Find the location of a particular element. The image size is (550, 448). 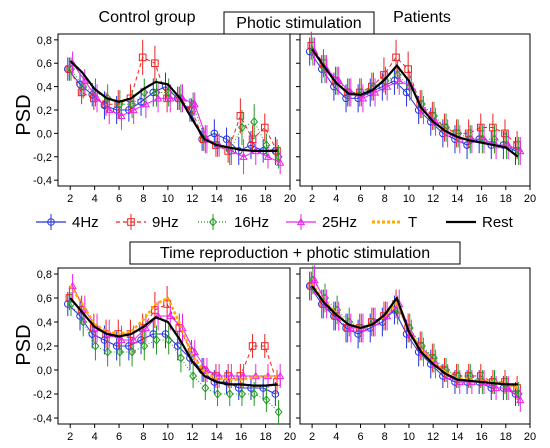

legend-label: 9Hz is located at coordinates (165, 222).